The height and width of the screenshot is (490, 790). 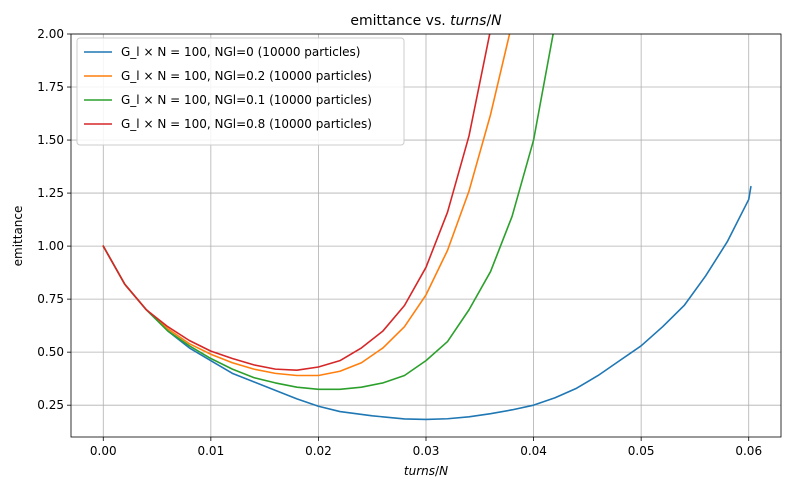 What do you see at coordinates (641, 451) in the screenshot?
I see `x-tick-label: 0.05` at bounding box center [641, 451].